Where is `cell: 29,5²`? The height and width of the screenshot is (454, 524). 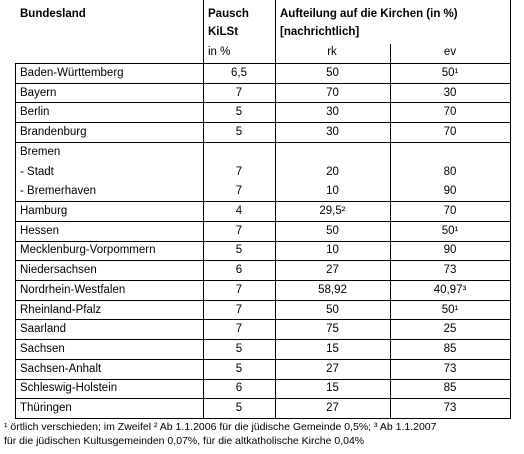 cell: 29,5² is located at coordinates (332, 210).